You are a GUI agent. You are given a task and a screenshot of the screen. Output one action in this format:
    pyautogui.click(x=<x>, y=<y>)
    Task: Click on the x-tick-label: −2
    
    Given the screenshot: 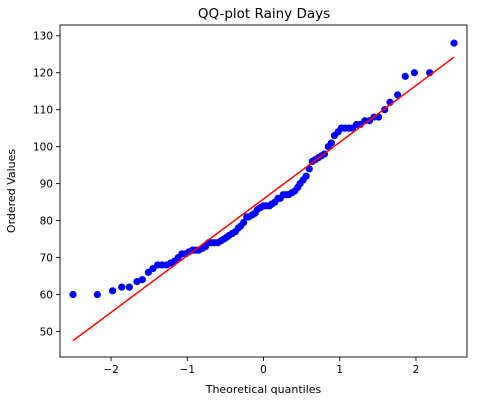 What is the action you would take?
    pyautogui.click(x=110, y=370)
    